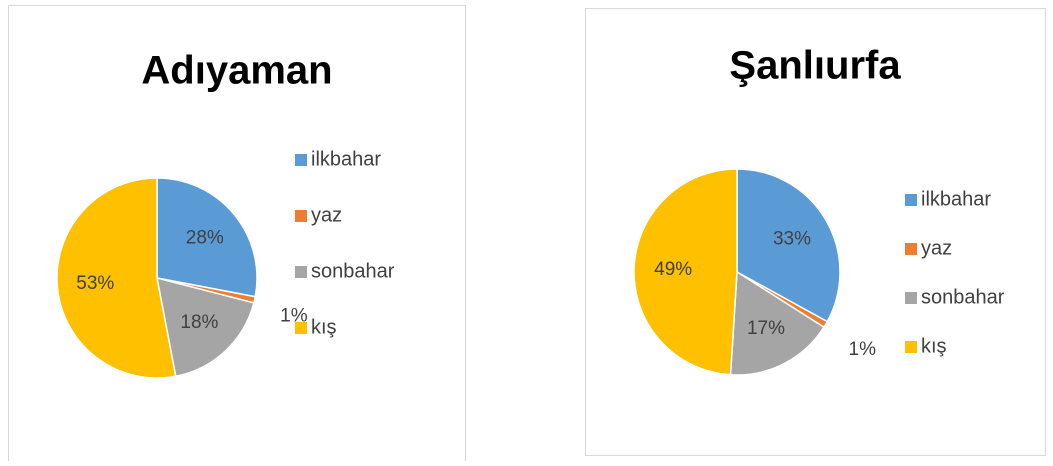 The height and width of the screenshot is (466, 1053). What do you see at coordinates (766, 328) in the screenshot?
I see `data-label: 17%` at bounding box center [766, 328].